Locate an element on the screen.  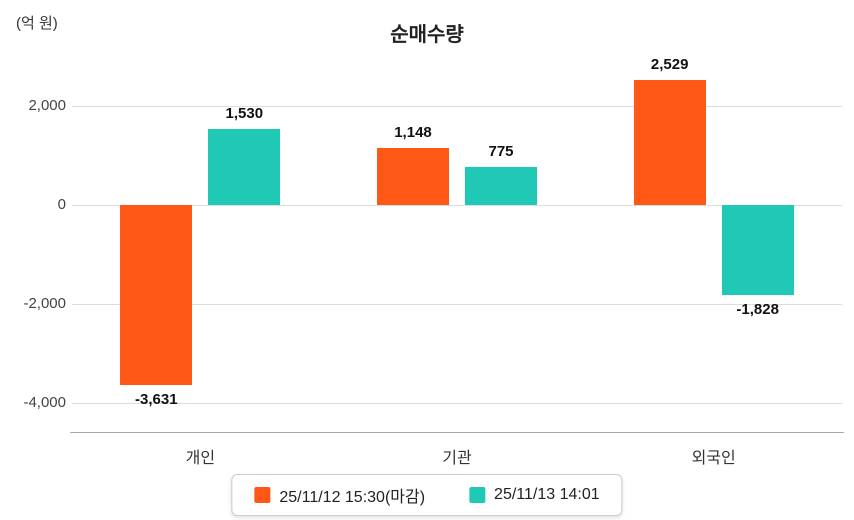
value-label-series1-기관: 1,148 is located at coordinates (413, 133).